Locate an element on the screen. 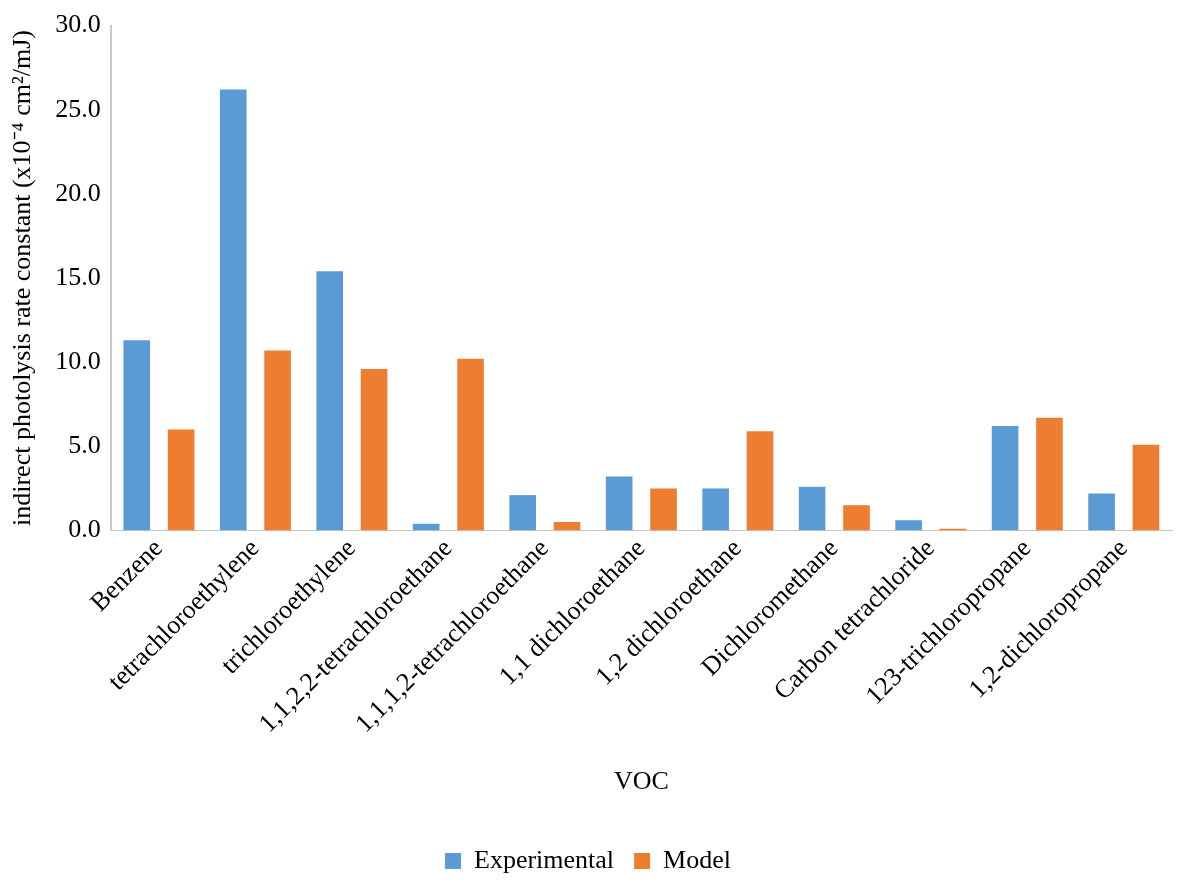  y-tick-label: 5.0 is located at coordinates (84, 445).